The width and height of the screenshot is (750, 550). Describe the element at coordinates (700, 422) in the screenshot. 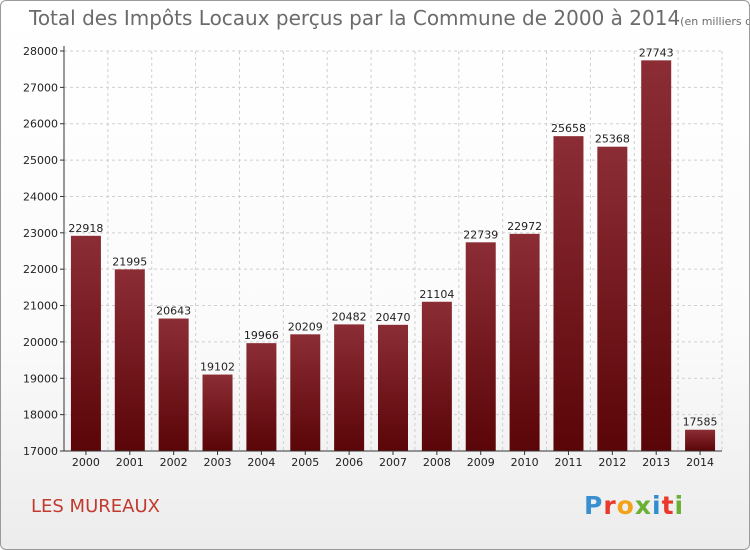

I see `bar-value-label: 17585` at that location.